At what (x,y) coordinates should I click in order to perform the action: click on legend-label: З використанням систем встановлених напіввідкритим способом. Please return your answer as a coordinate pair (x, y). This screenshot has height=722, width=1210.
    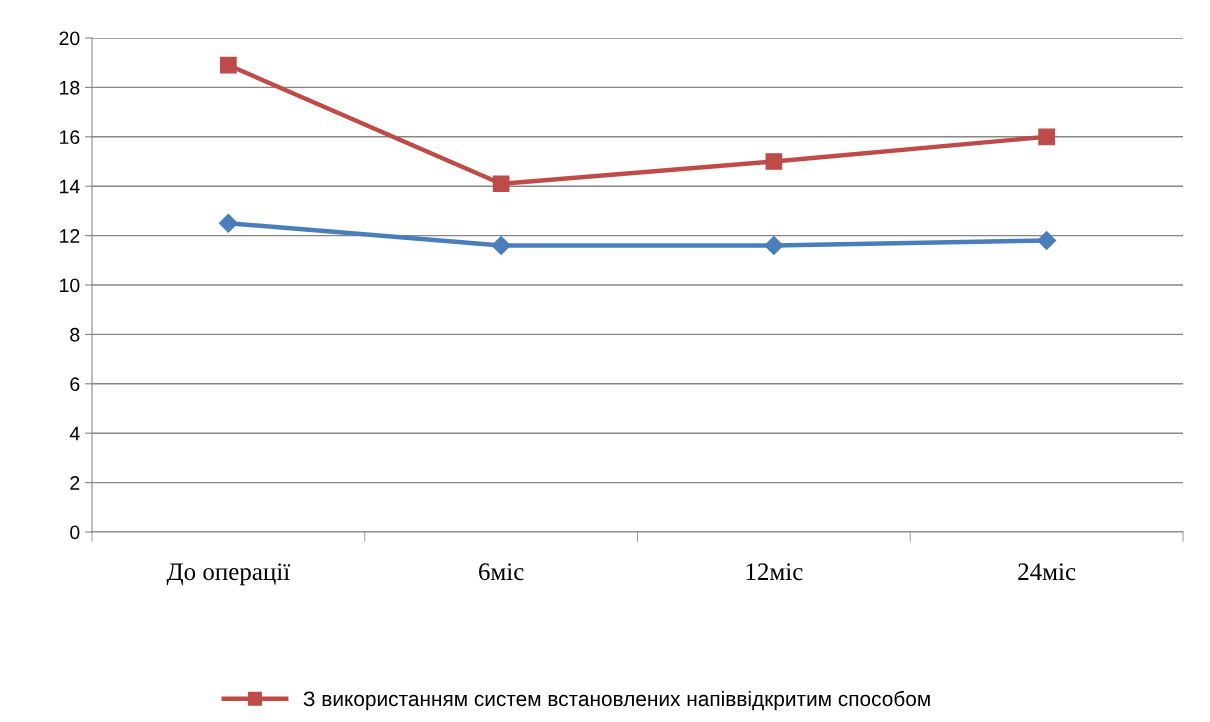
    Looking at the image, I should click on (616, 700).